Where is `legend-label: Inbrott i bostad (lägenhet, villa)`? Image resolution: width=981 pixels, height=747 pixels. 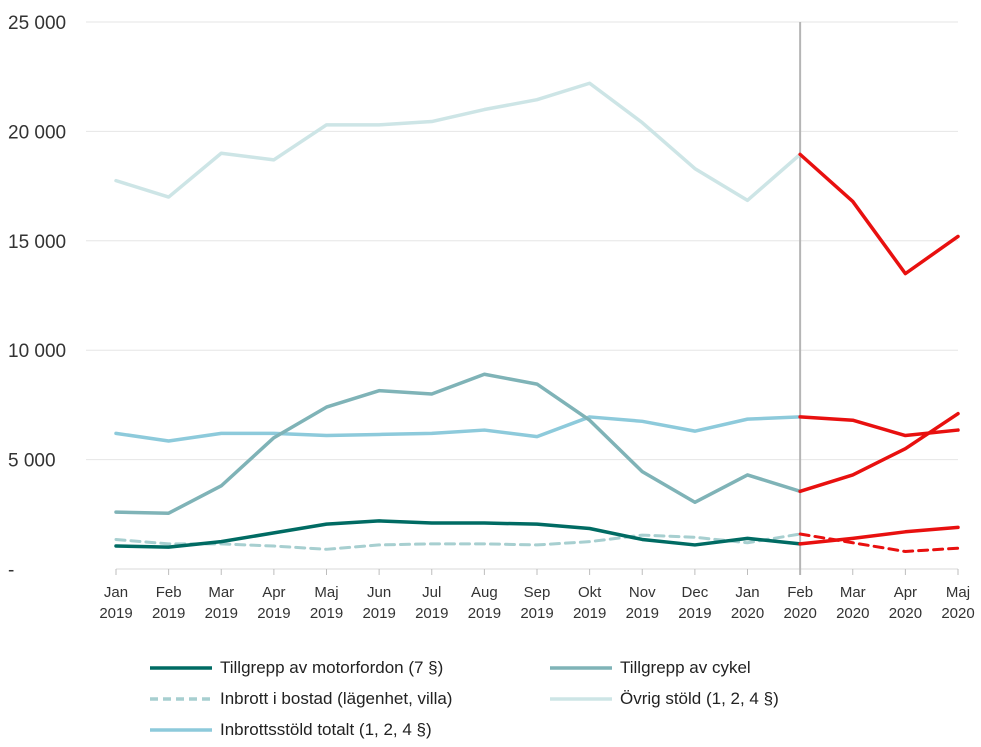
legend-label: Inbrott i bostad (lägenhet, villa) is located at coordinates (336, 698).